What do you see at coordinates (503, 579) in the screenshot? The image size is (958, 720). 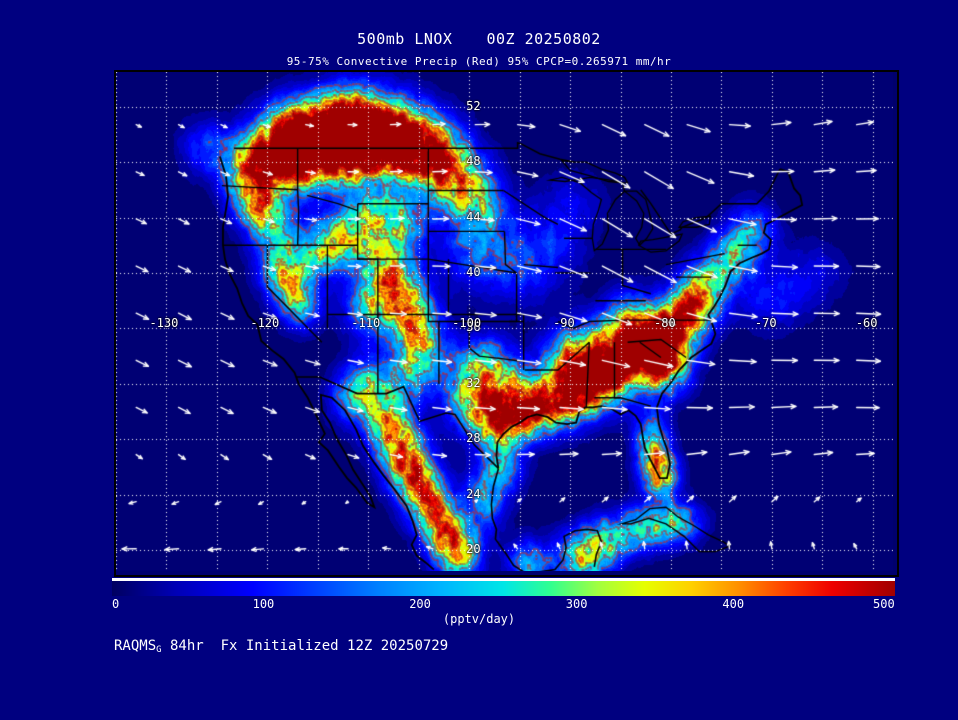 I see `colorbar-top-rule` at bounding box center [503, 579].